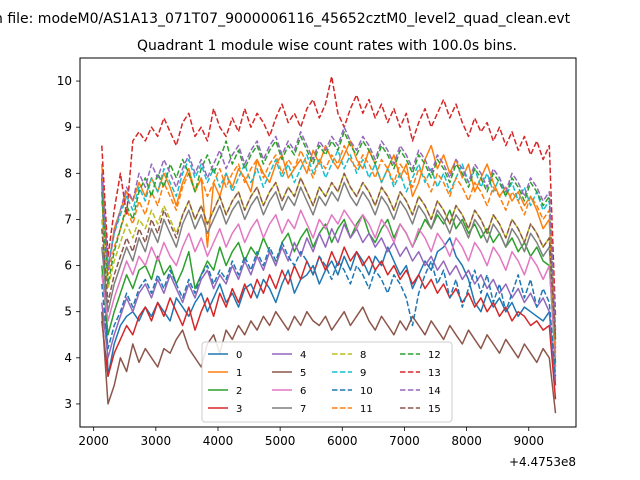 Image resolution: width=640 pixels, height=480 pixels. Describe the element at coordinates (68, 404) in the screenshot. I see `y-tick-label: 3` at that location.